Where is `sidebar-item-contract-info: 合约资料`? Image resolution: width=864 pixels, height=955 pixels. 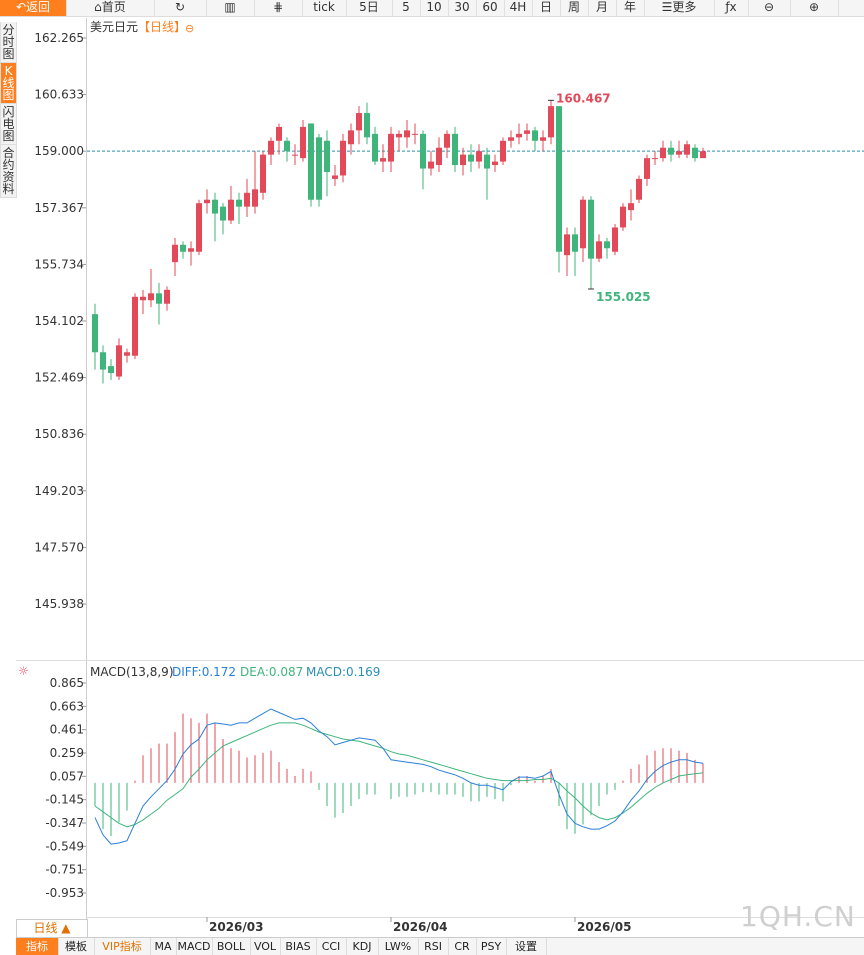
sidebar-item-contract-info: 合约资料 is located at coordinates (8, 171).